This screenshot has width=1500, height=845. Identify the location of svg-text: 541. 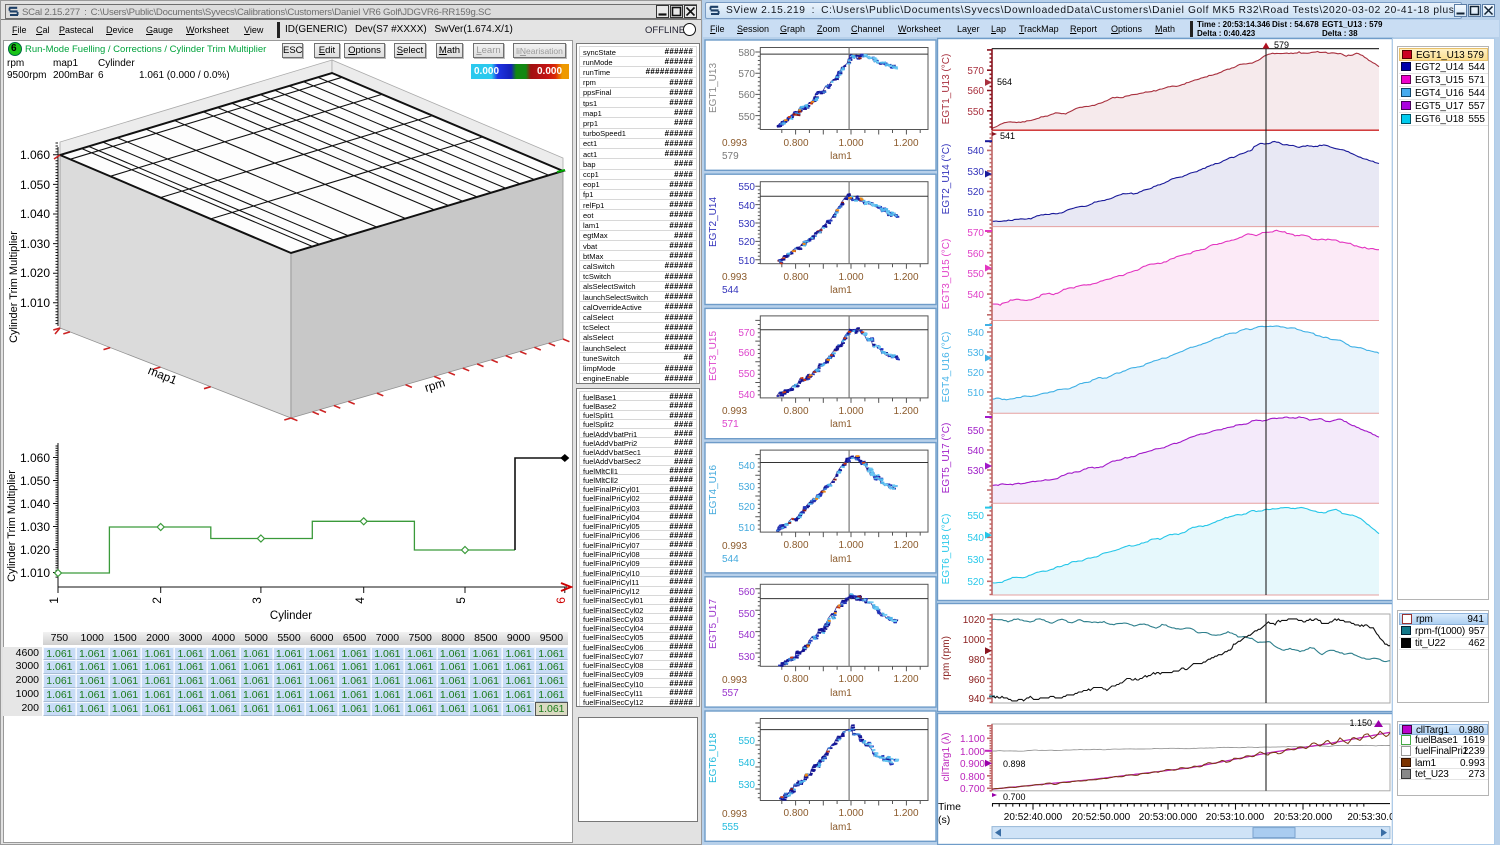
(1007, 136).